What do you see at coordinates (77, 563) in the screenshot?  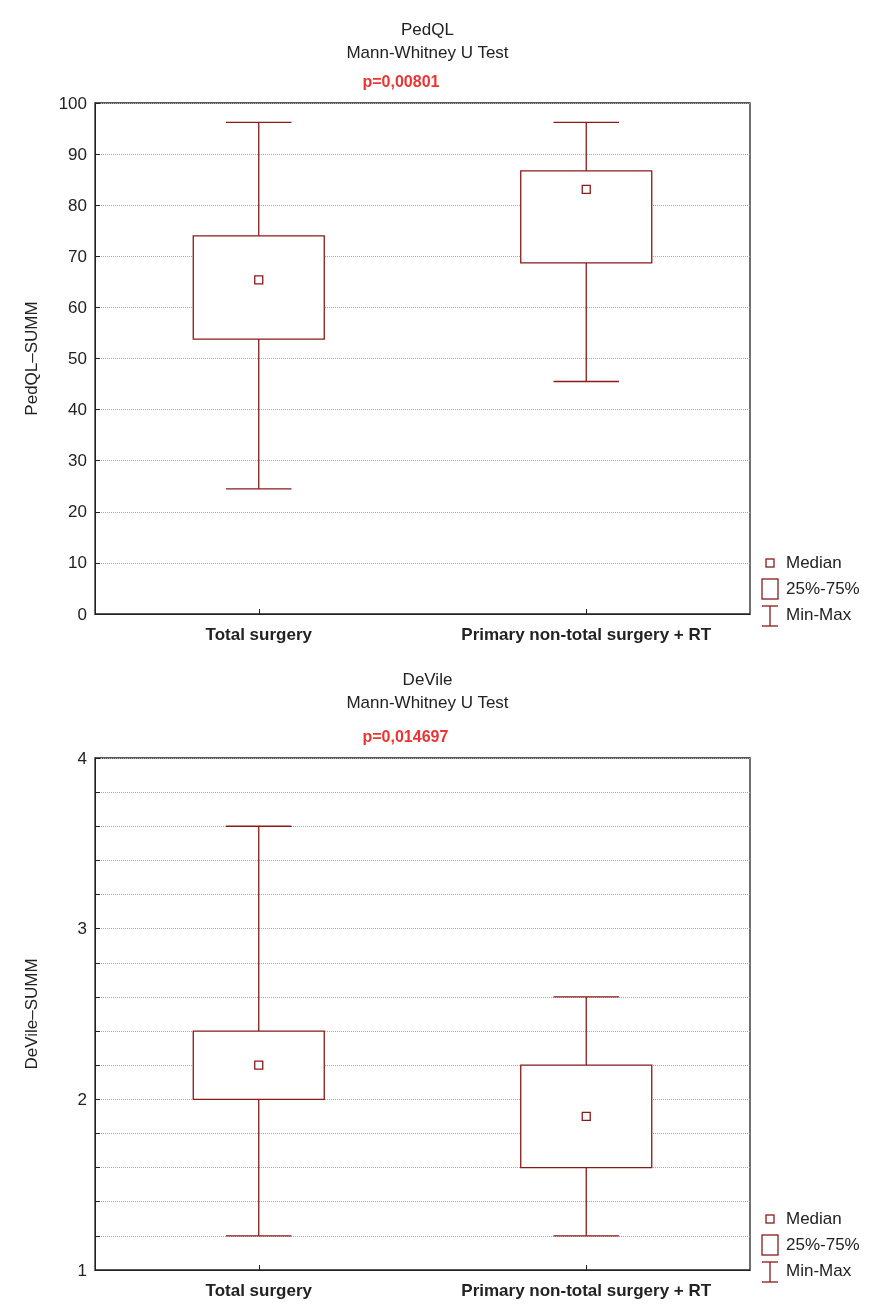 I see `y-tick-label: 10` at bounding box center [77, 563].